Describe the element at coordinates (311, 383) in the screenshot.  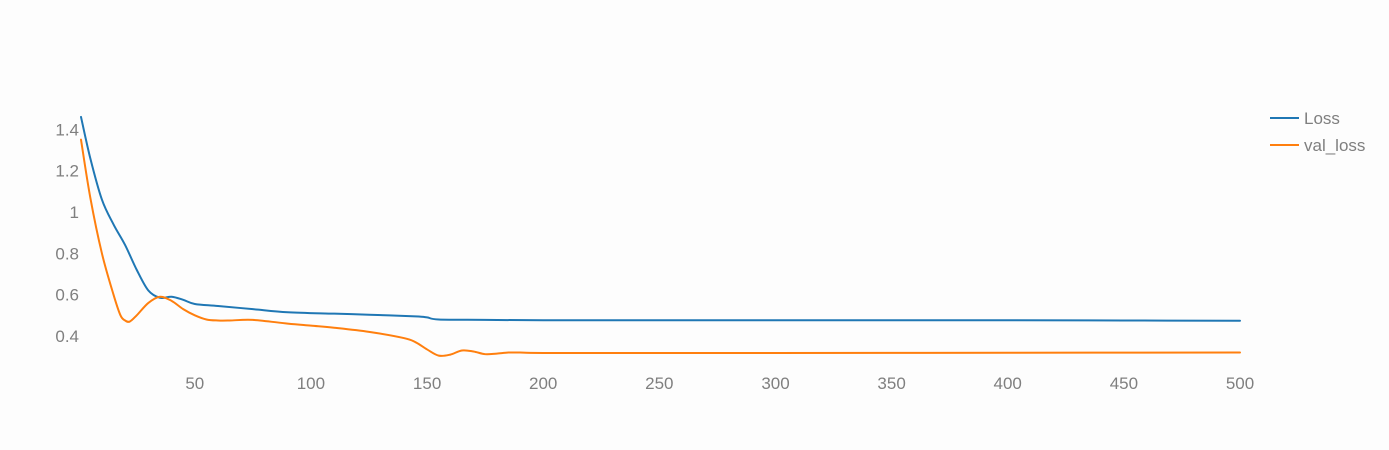
I see `x-tick-label: 100` at that location.